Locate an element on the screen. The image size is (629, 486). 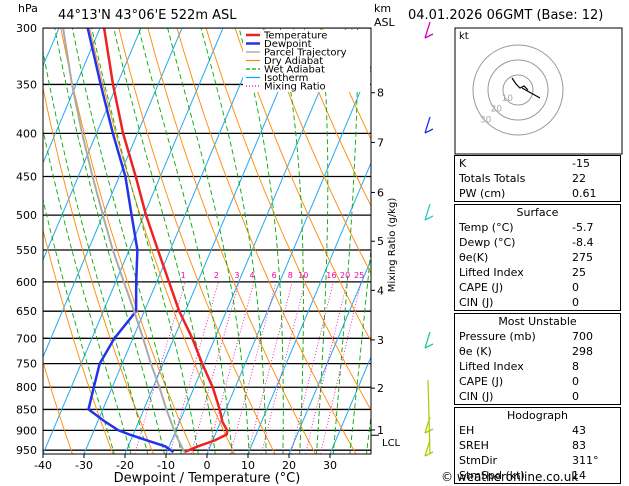
basic-indices: K -15 Totals Totals 22 PW (cm) 0.61 is located at coordinates (537, 178).